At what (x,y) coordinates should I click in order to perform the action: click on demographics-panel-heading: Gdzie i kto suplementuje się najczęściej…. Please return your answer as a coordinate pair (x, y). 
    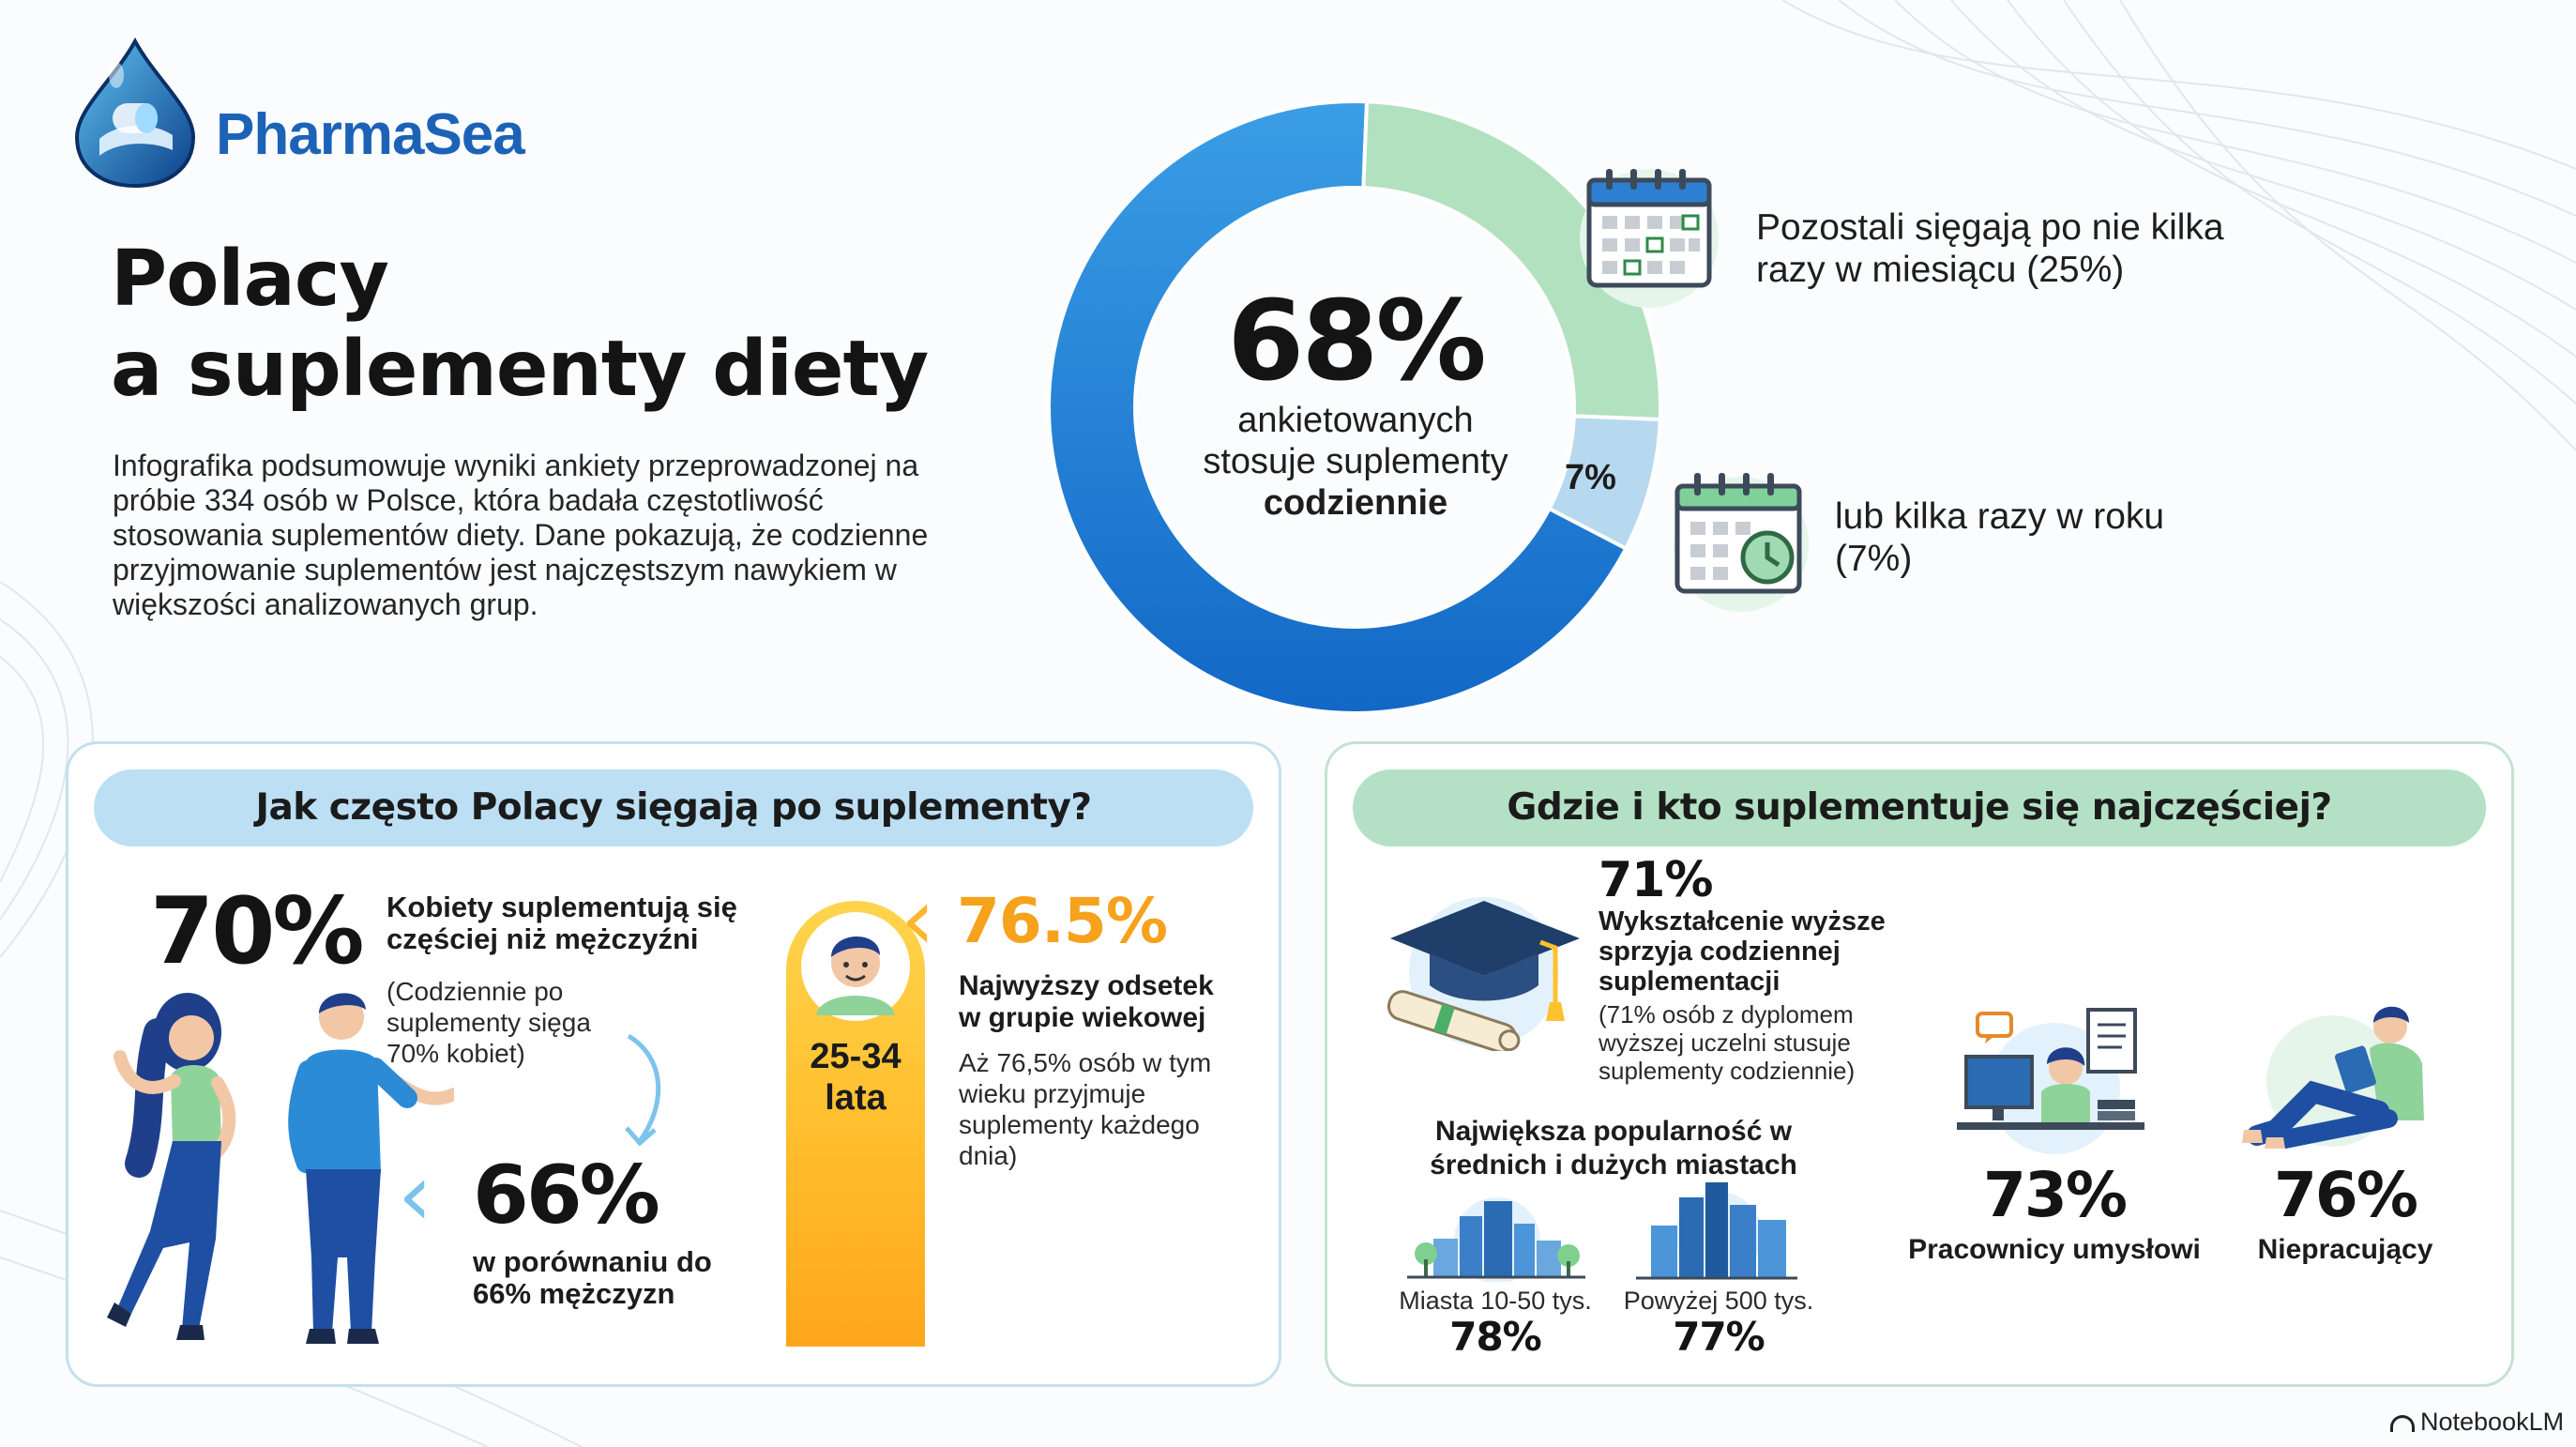
    Looking at the image, I should click on (1919, 807).